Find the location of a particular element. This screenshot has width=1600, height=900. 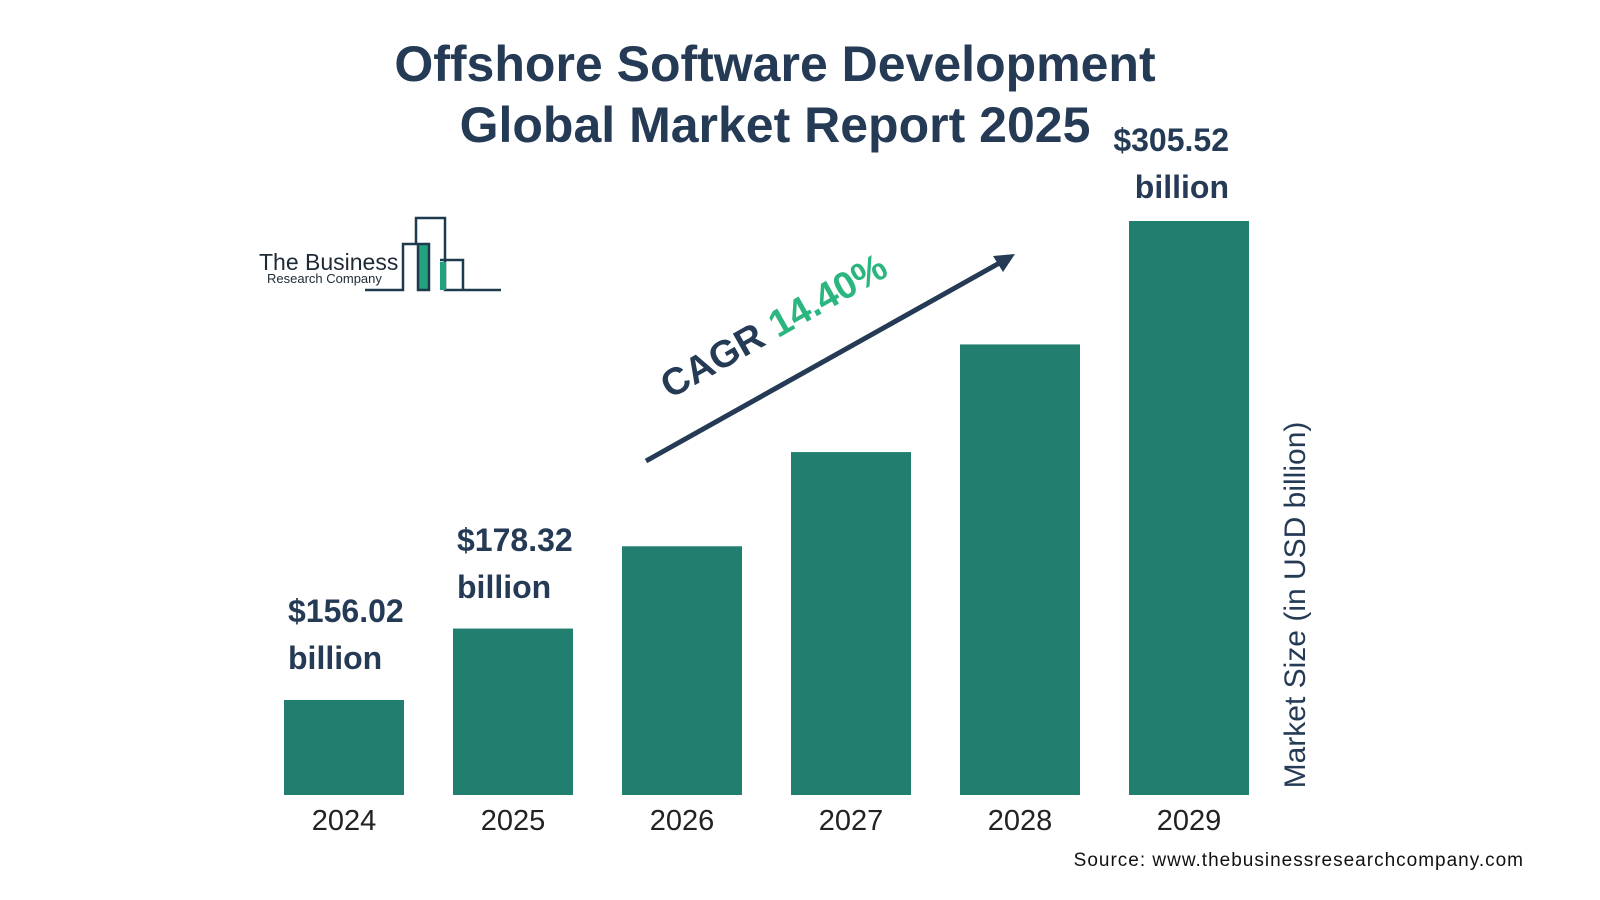

value-label: $305.52 billion is located at coordinates (1171, 163).